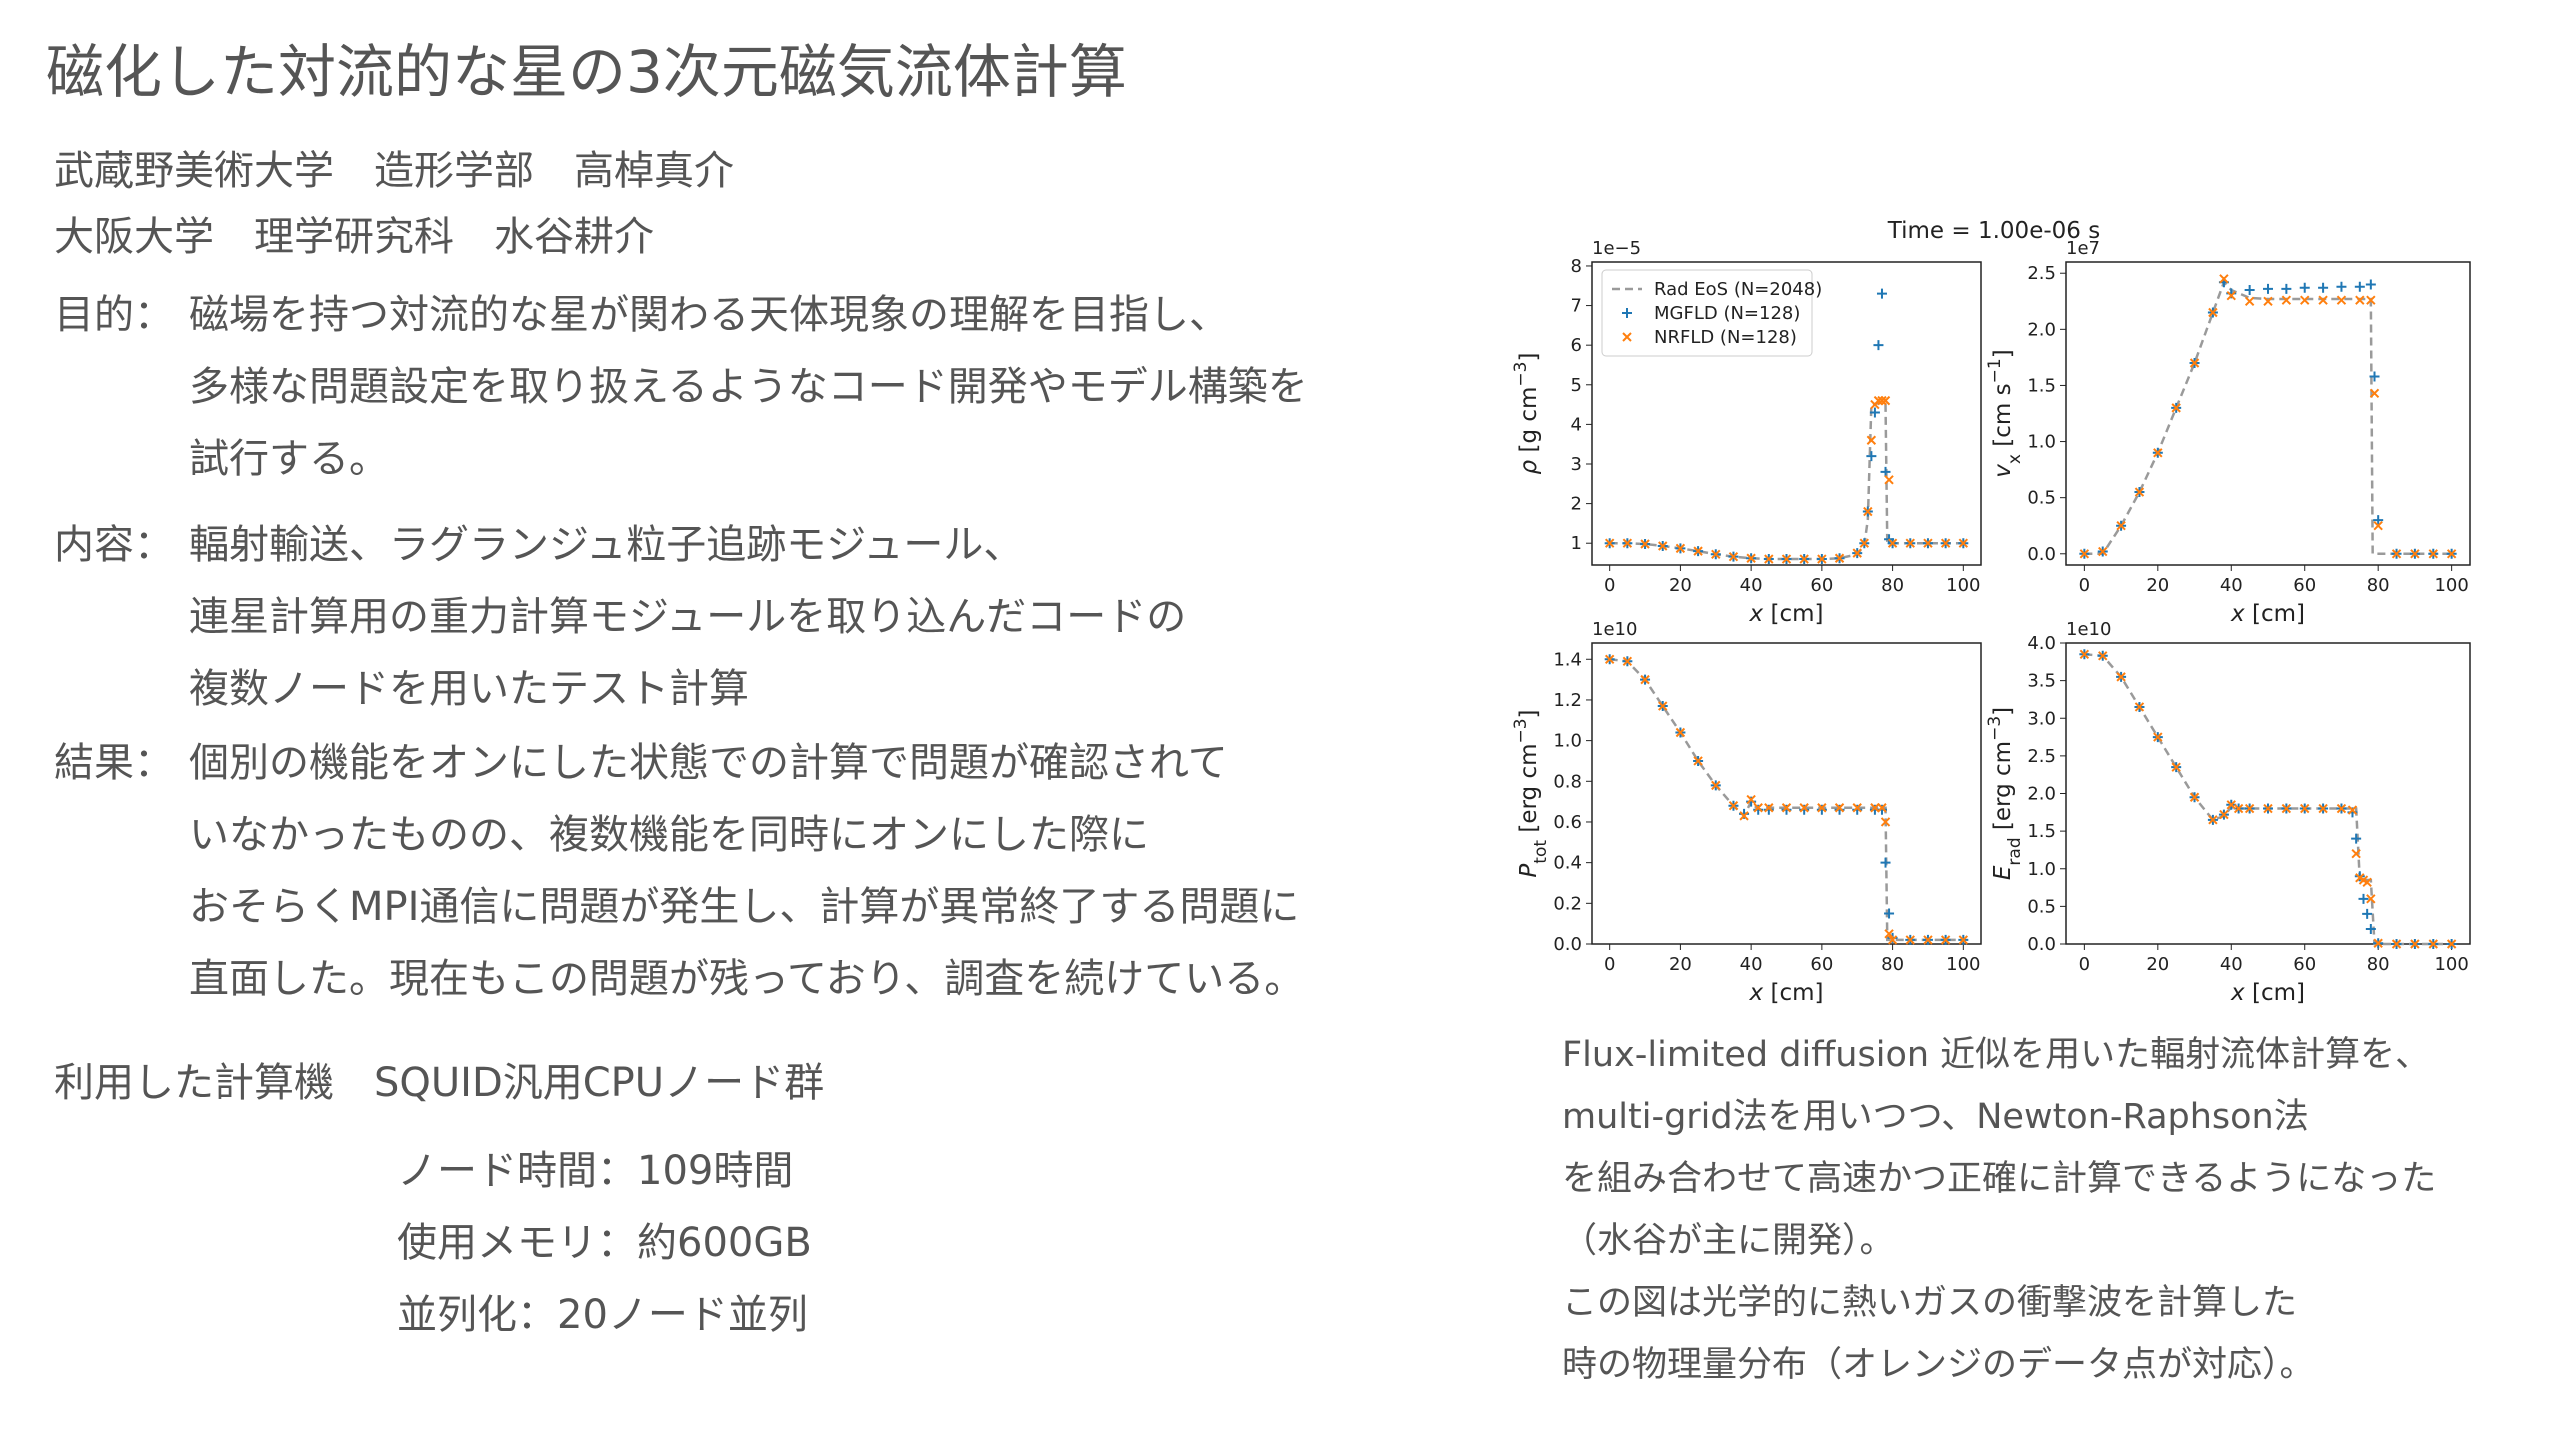  What do you see at coordinates (708, 763) in the screenshot?
I see `section-line: 個別の機能をオンにした状態での計算で問題が確認されて` at bounding box center [708, 763].